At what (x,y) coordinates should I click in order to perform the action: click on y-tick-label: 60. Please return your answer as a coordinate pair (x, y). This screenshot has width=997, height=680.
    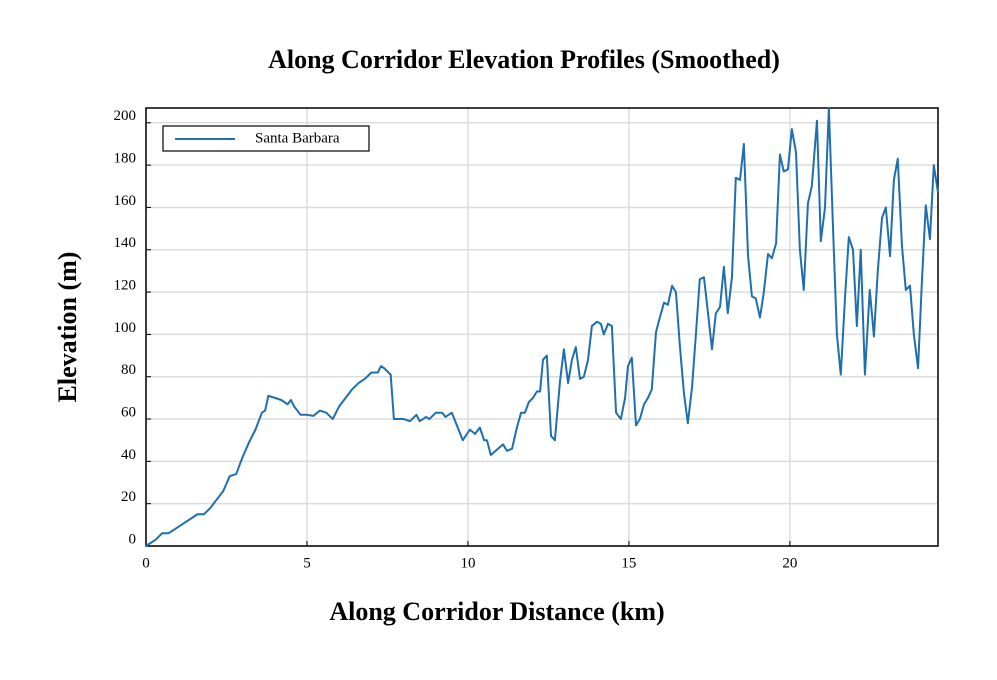
    Looking at the image, I should click on (128, 412).